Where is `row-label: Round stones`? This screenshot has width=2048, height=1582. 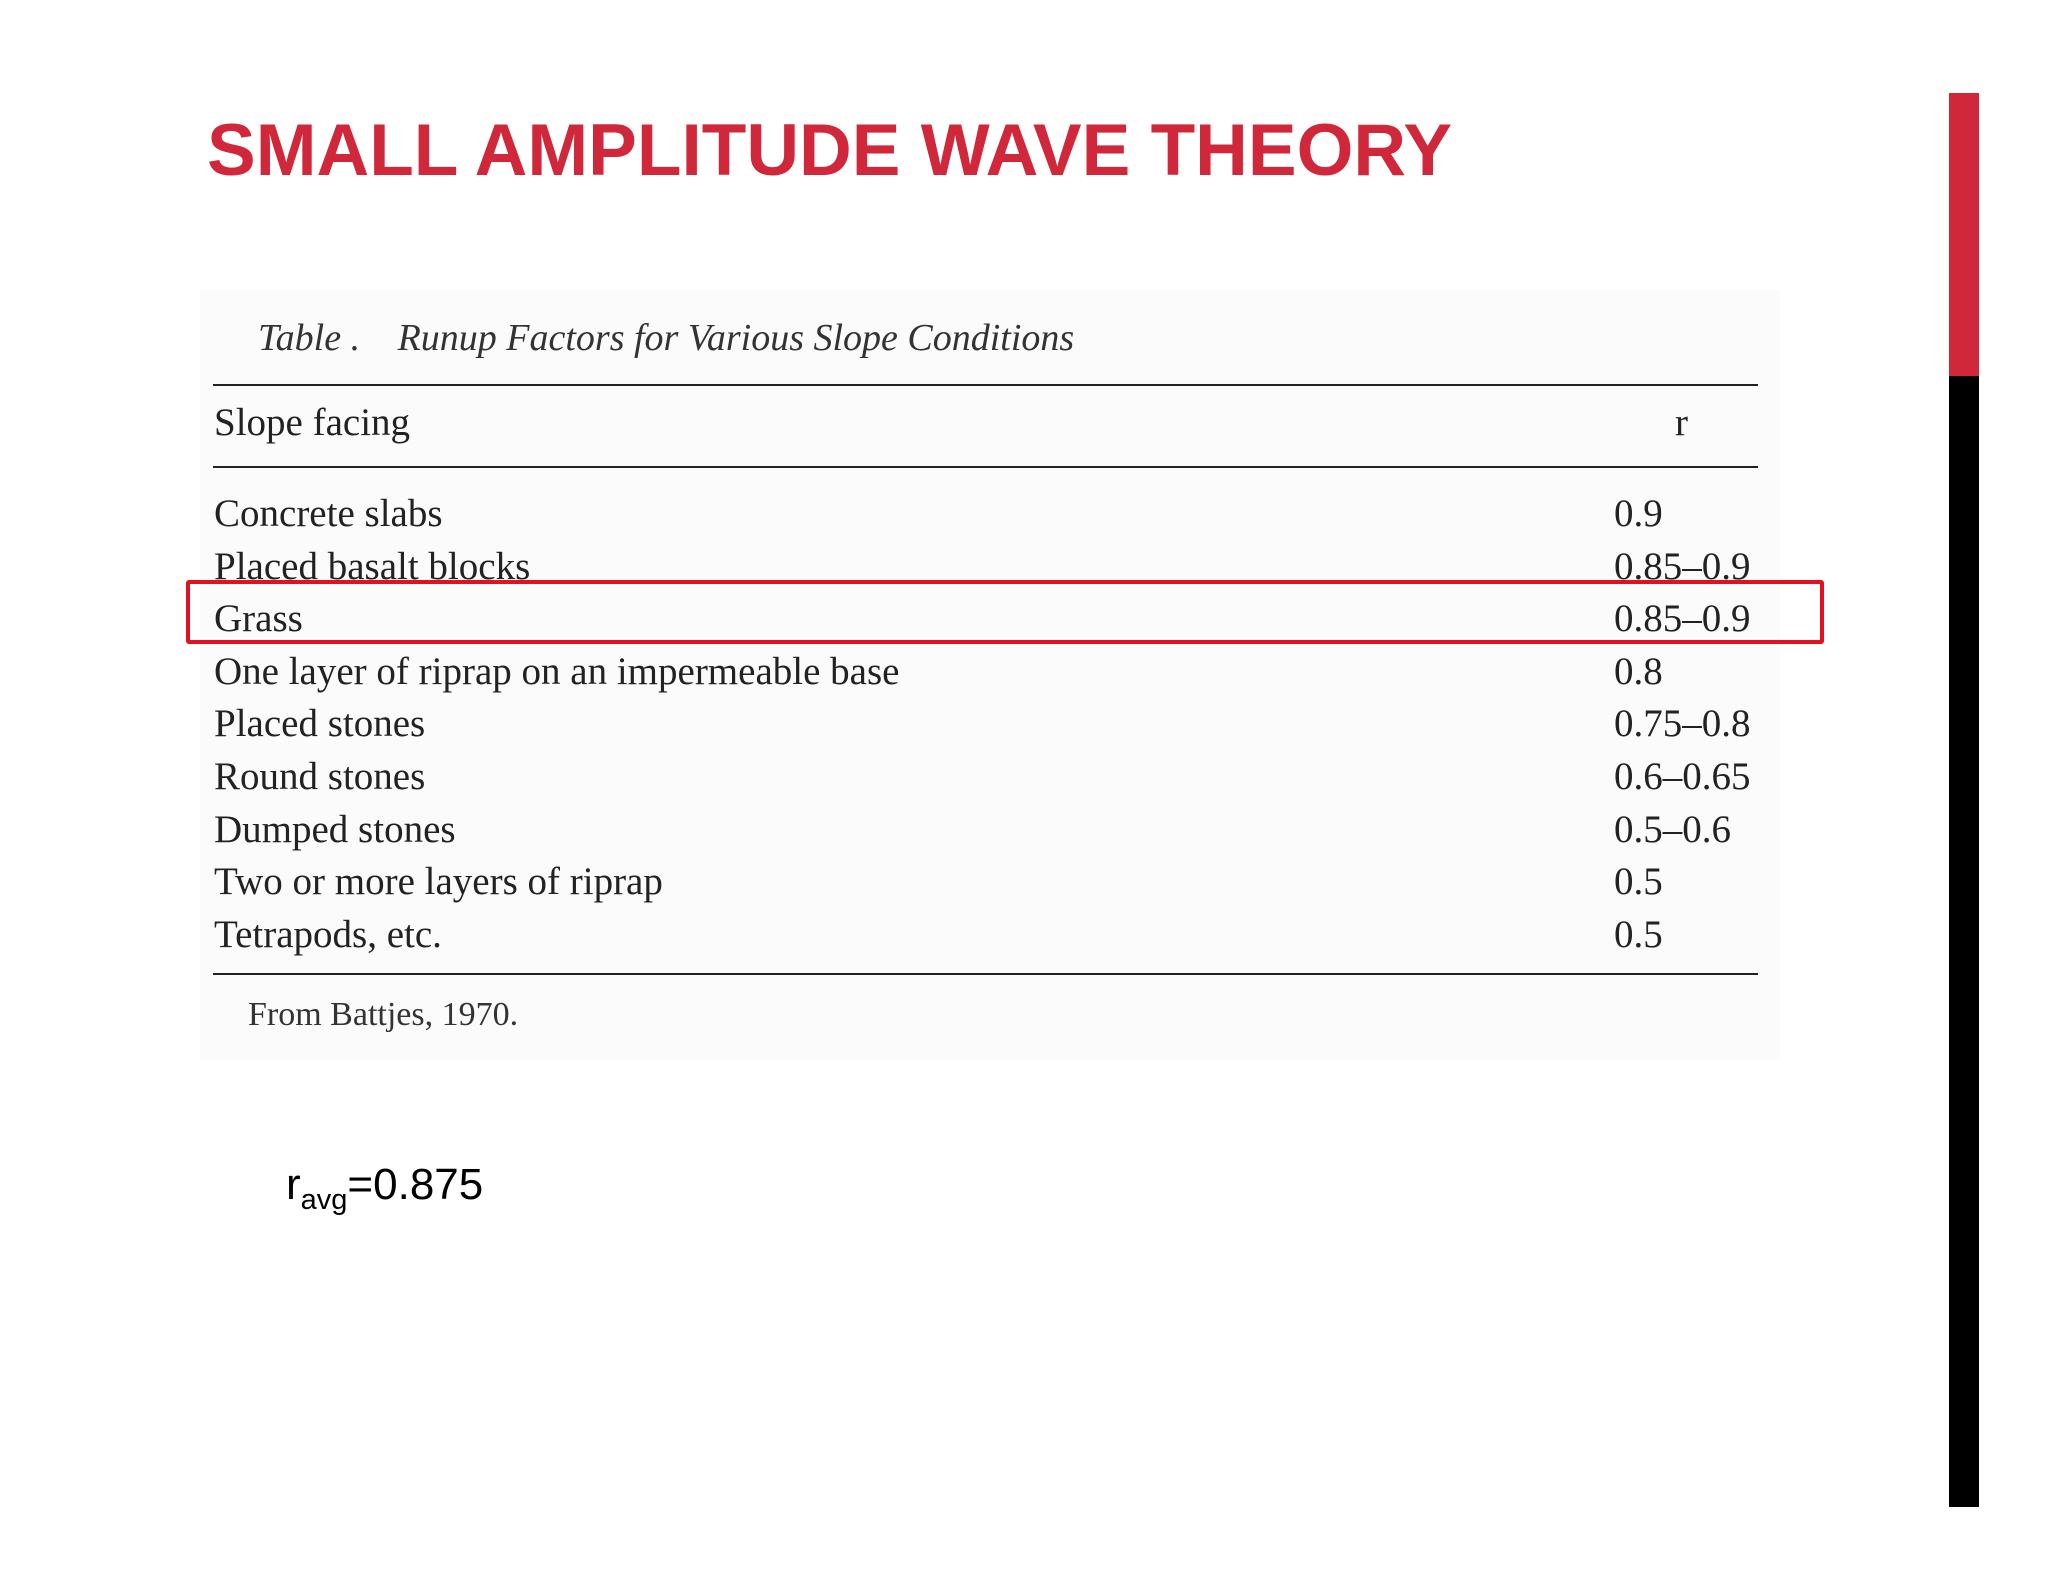 row-label: Round stones is located at coordinates (320, 776).